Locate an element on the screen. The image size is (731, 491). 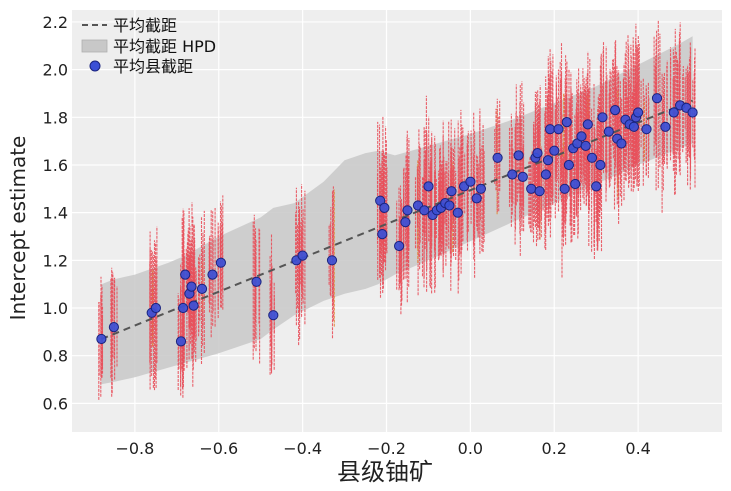
legend-band-swatch is located at coordinates (94, 46).